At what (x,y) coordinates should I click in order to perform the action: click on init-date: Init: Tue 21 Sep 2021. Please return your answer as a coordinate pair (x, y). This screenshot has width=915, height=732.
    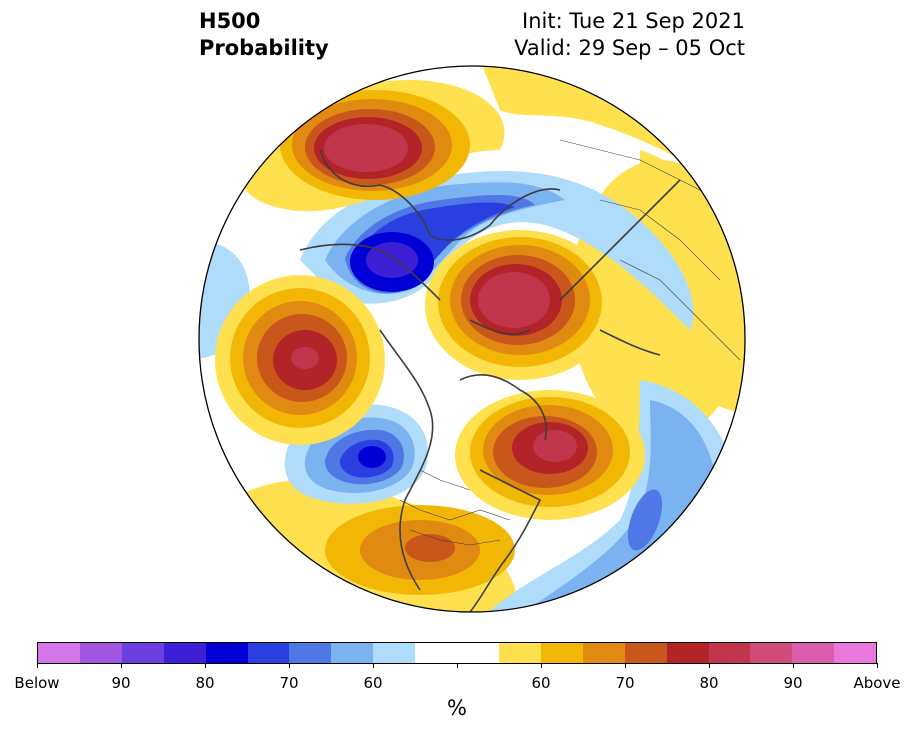
    Looking at the image, I should click on (633, 21).